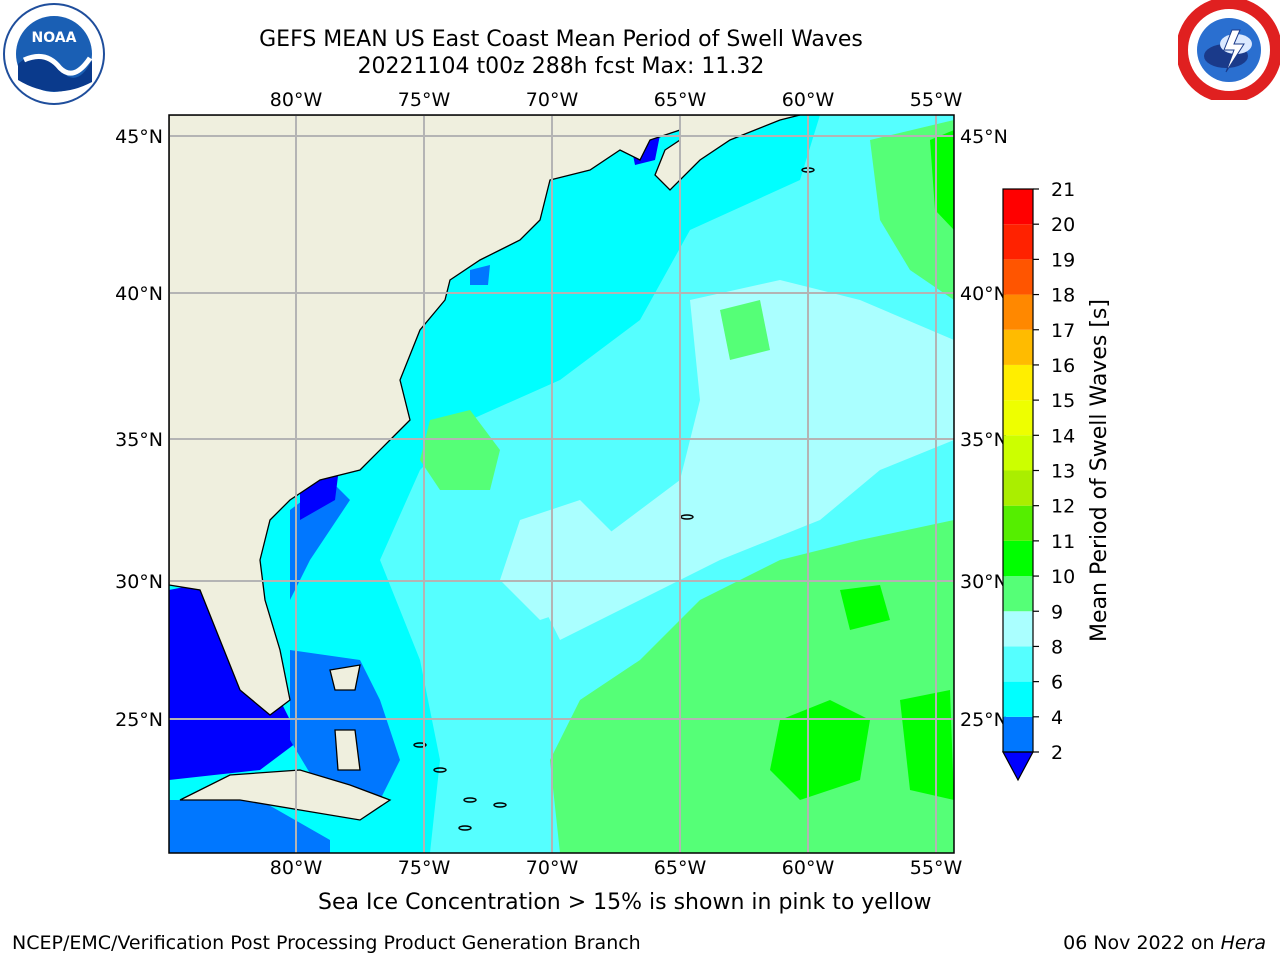  Describe the element at coordinates (296, 100) in the screenshot. I see `lon-label-top: 80°W` at that location.